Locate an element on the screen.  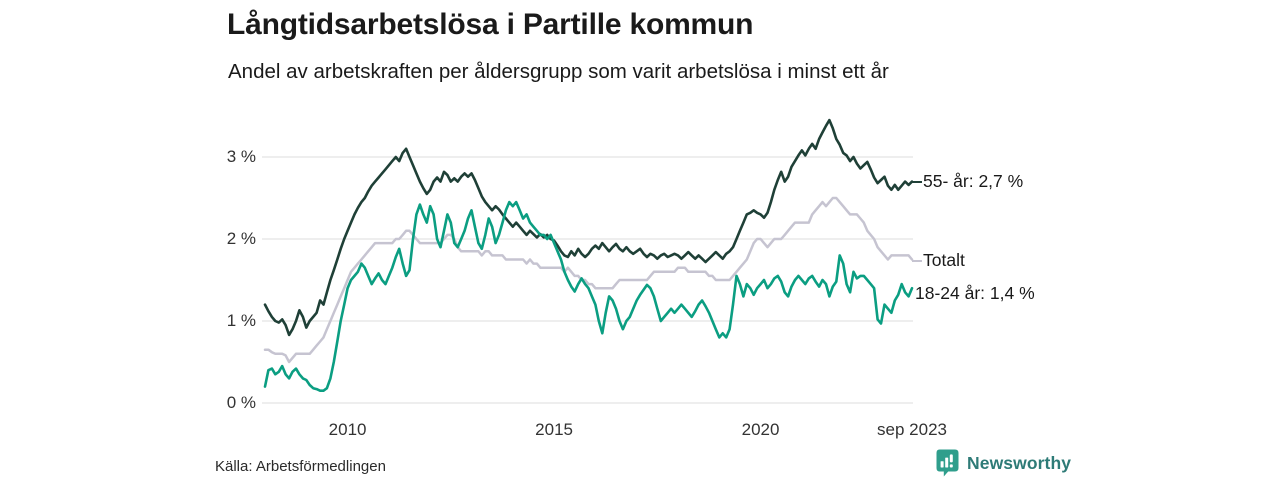
y-tick-label: 1 % is located at coordinates (241, 320).